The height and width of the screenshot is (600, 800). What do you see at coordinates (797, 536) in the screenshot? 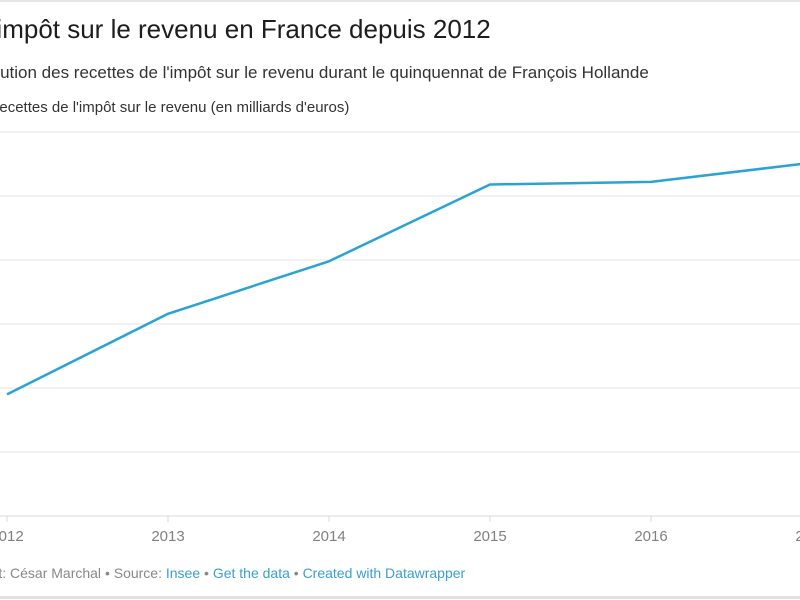
I see `x-tick-label: 2017` at bounding box center [797, 536].